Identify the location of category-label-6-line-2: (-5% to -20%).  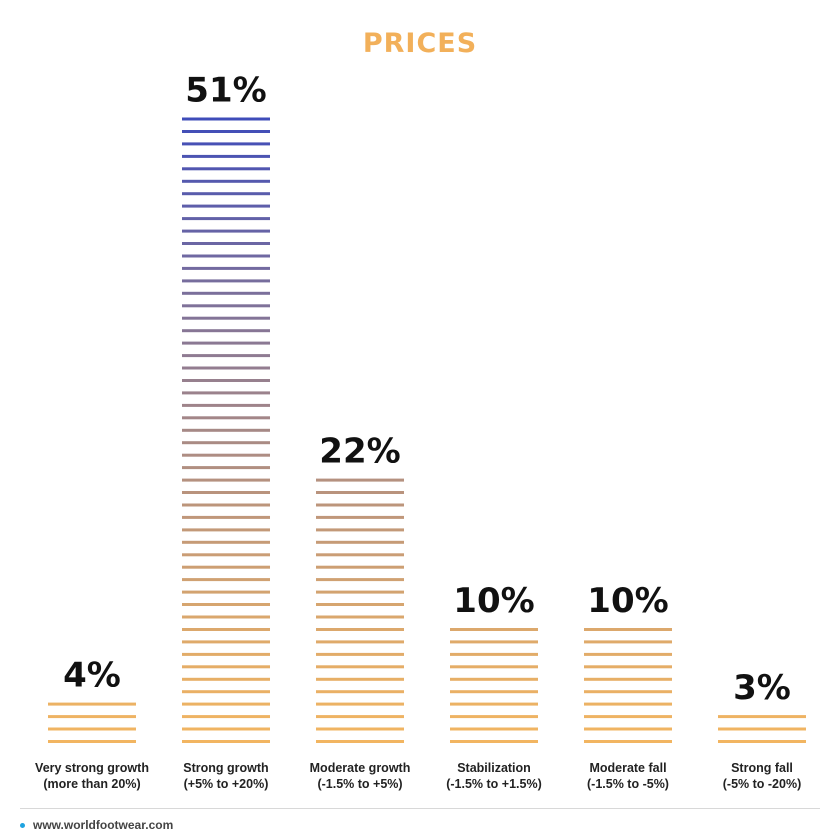
(762, 784).